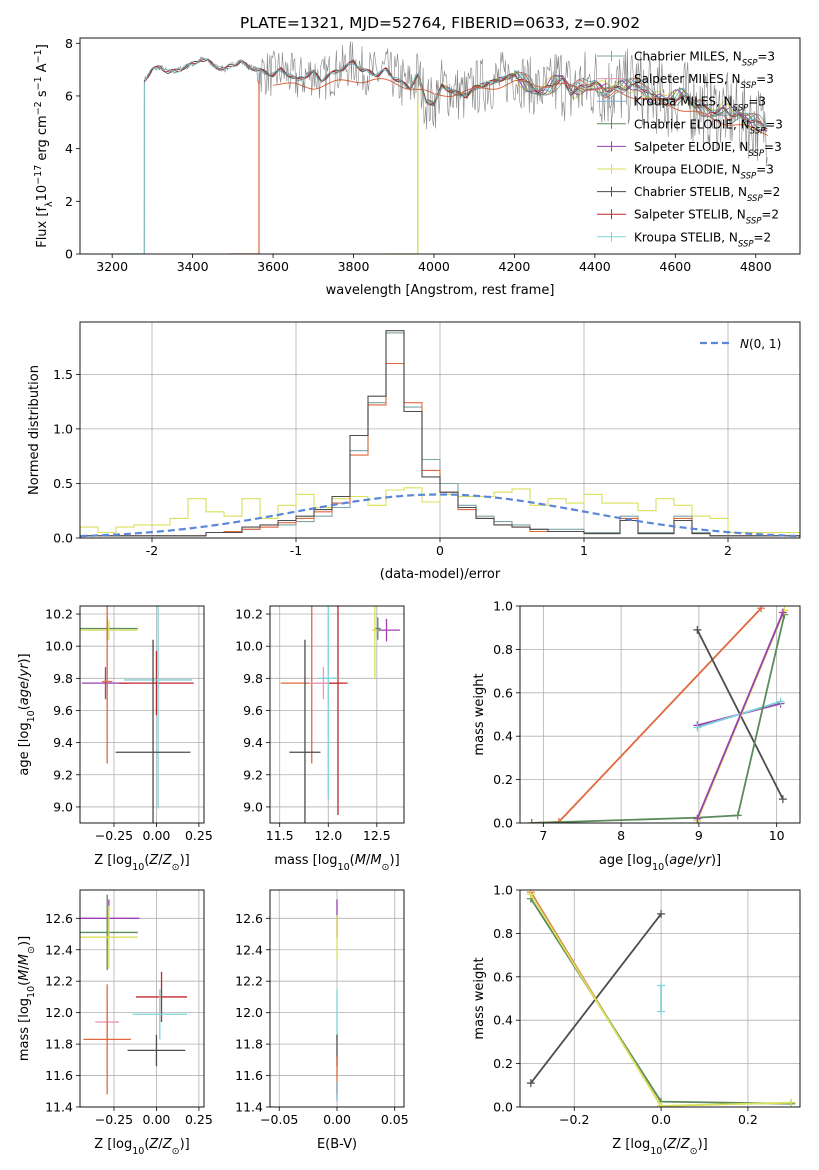 This screenshot has width=819, height=1170. What do you see at coordinates (63, 806) in the screenshot?
I see `y-tick-label: 9.0` at bounding box center [63, 806].